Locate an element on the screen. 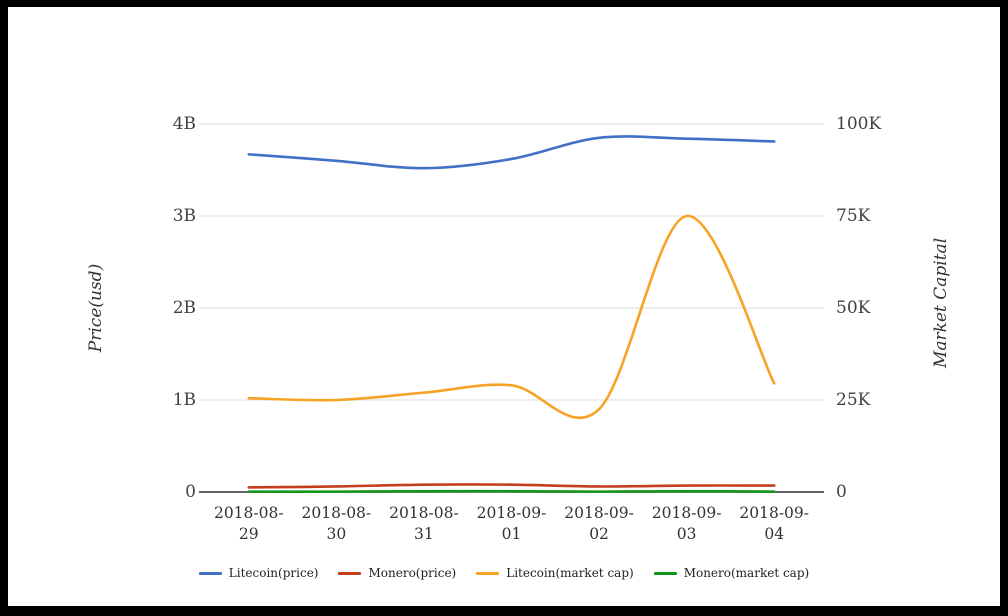  x-axis-label-2018-08-31: 2018-08- 31 is located at coordinates (424, 523).